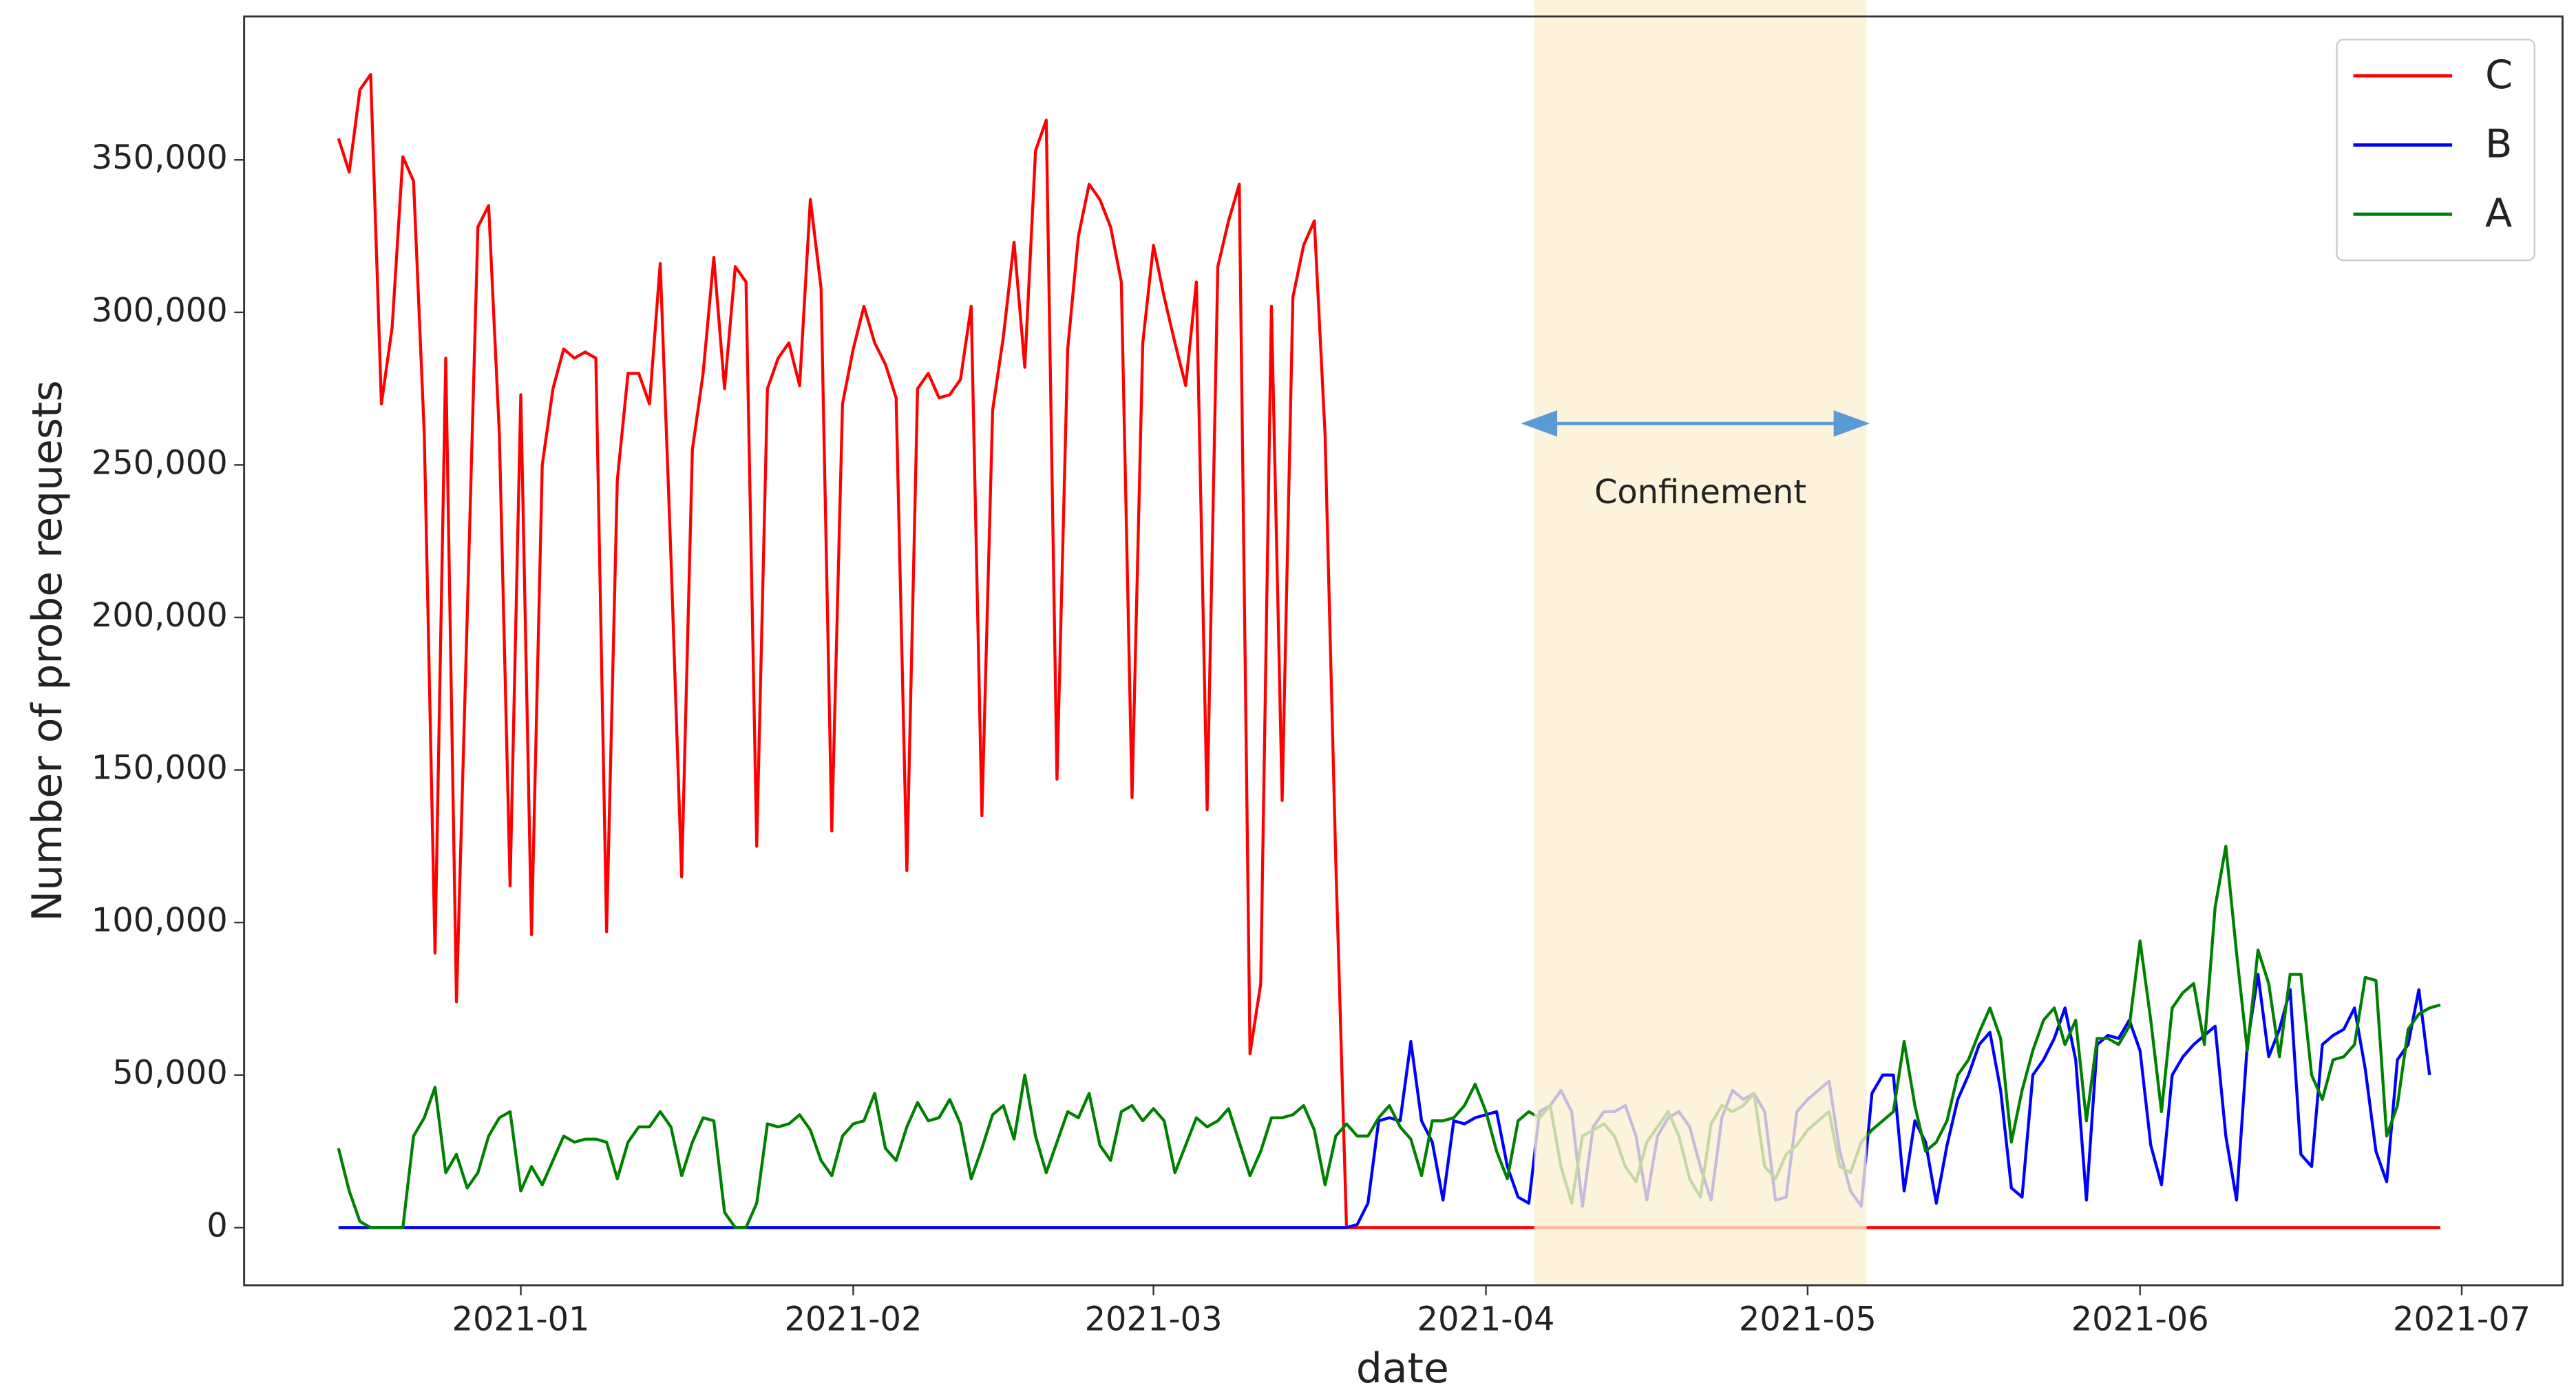 This screenshot has width=2576, height=1394. I want to click on y-axis-label: Number of probe requests, so click(47, 650).